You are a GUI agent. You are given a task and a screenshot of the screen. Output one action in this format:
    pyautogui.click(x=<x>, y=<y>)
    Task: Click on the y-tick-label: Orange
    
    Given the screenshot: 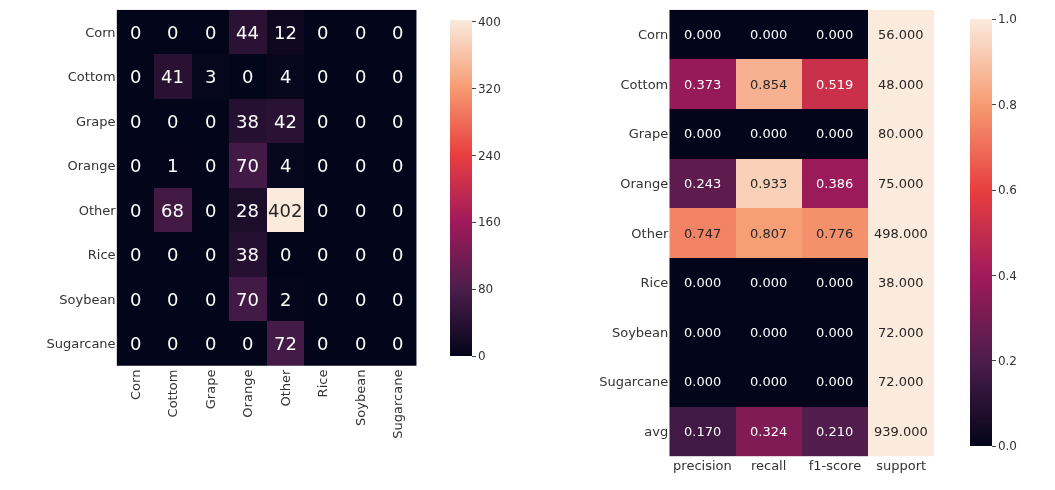 What is the action you would take?
    pyautogui.click(x=91, y=166)
    